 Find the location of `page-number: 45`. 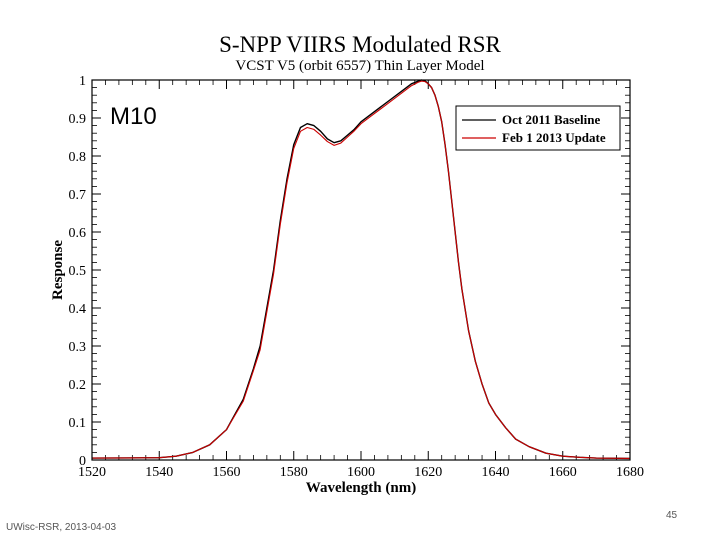

page-number: 45 is located at coordinates (672, 515).